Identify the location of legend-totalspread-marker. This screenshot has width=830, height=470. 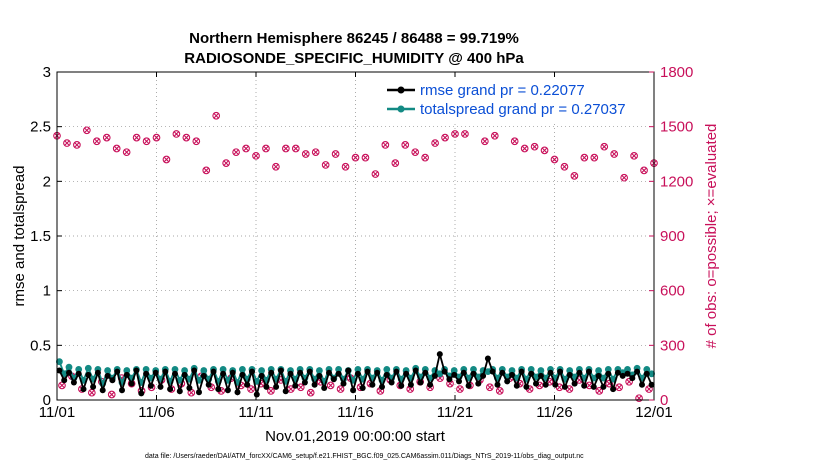
(401, 109).